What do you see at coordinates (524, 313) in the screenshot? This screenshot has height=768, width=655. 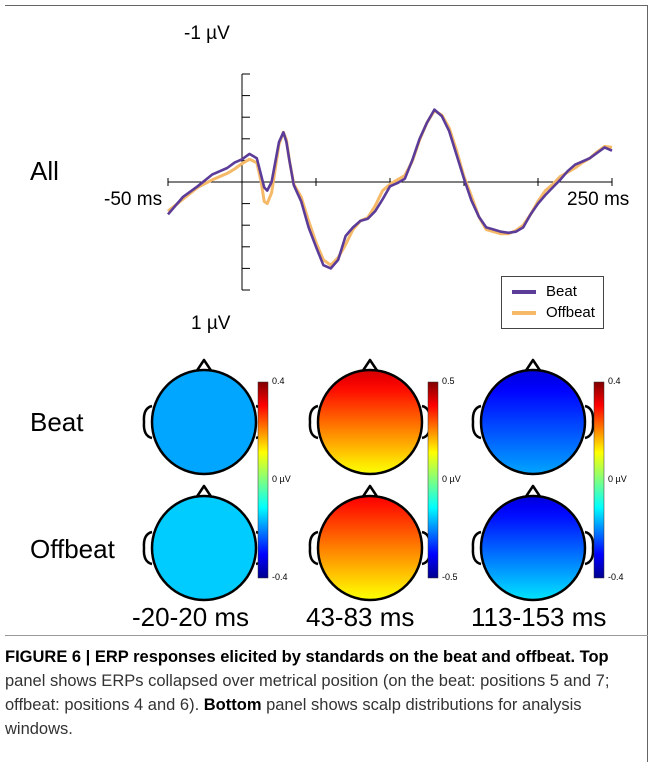 I see `legend-swatch-offbeat` at bounding box center [524, 313].